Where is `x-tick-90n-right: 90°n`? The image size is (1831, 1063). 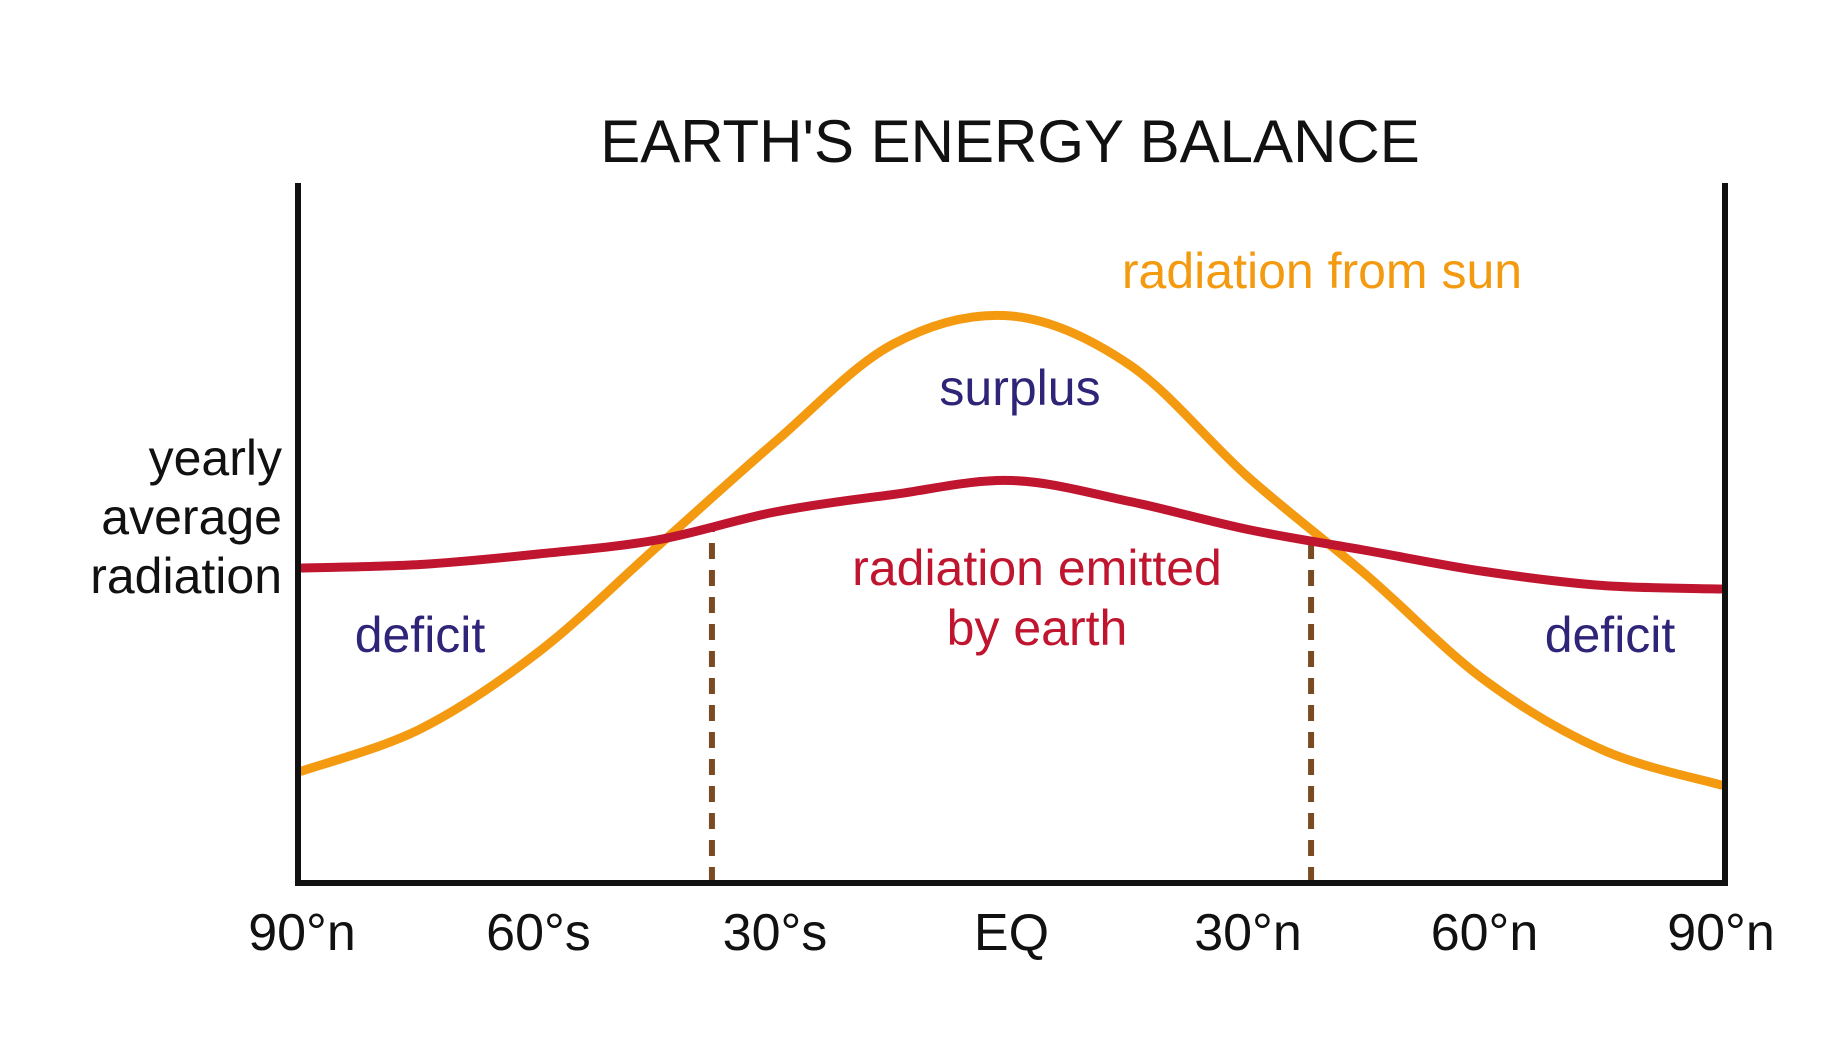
x-tick-90n-right: 90°n is located at coordinates (1721, 933).